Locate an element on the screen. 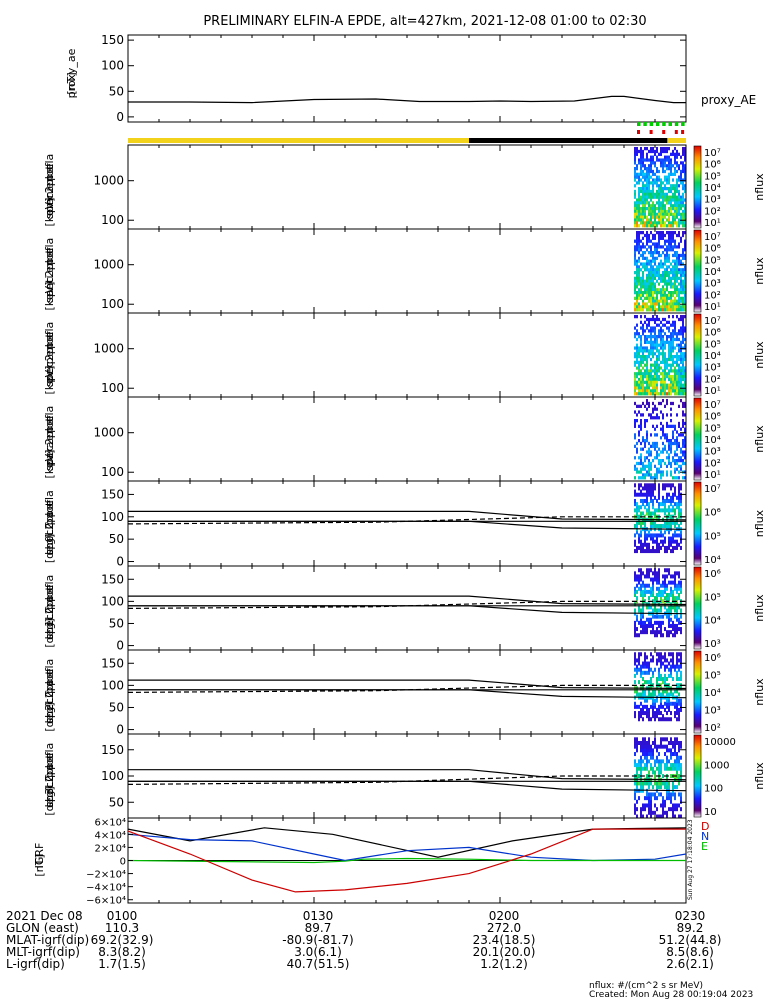 The width and height of the screenshot is (775, 1000). spectrogram-3-ylabel-line: en is located at coordinates (49, 350).